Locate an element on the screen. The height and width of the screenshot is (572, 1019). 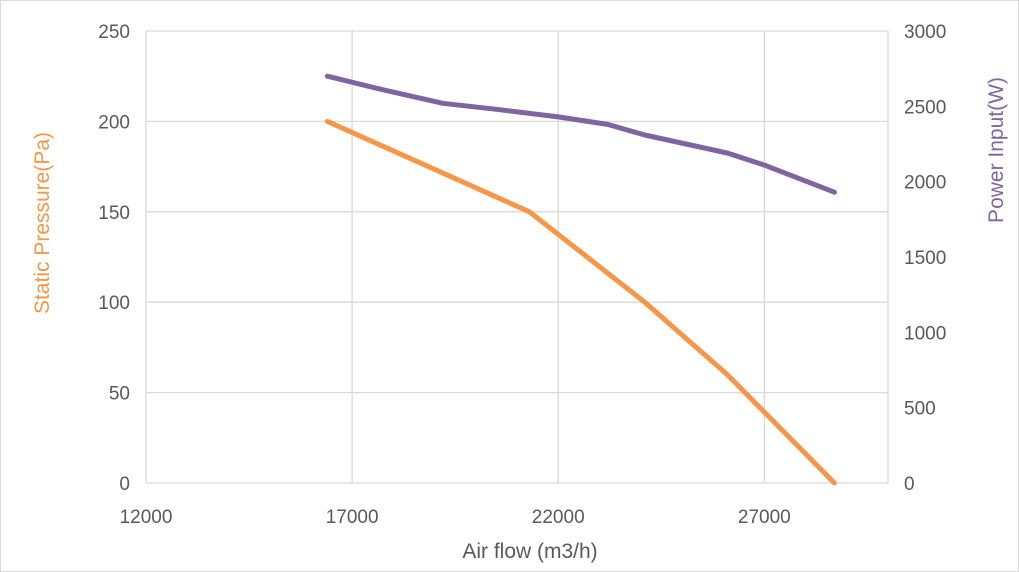
y2-tick-label: 500 is located at coordinates (920, 409).